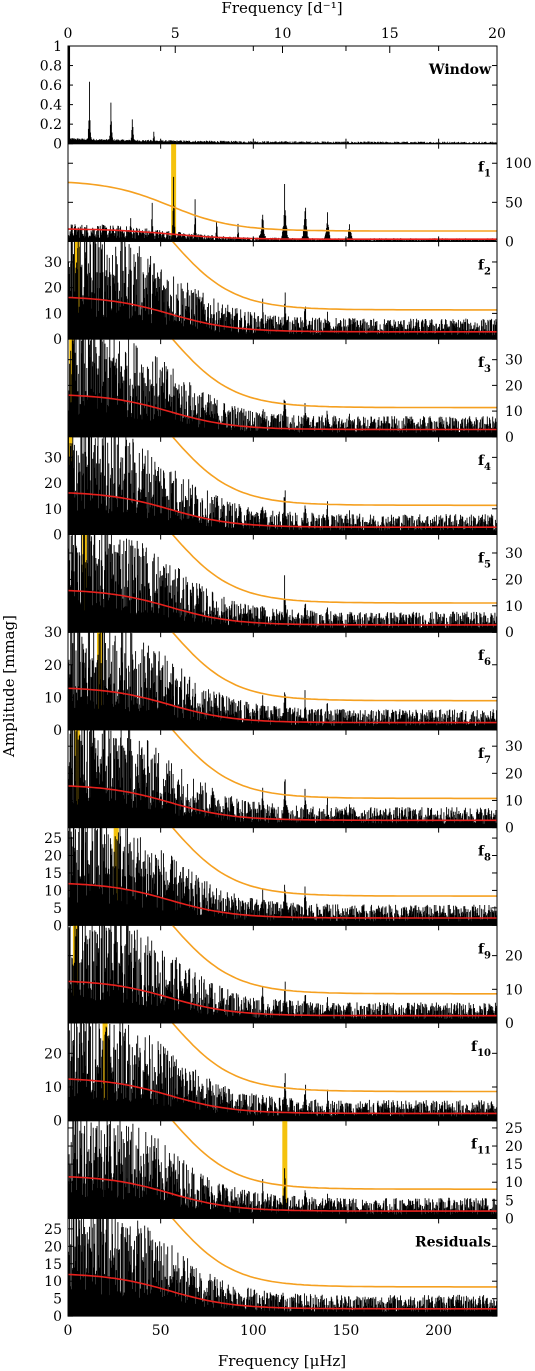 This screenshot has height=1371, width=535. What do you see at coordinates (390, 34) in the screenshot?
I see `top-x-tick-label: 15` at bounding box center [390, 34].